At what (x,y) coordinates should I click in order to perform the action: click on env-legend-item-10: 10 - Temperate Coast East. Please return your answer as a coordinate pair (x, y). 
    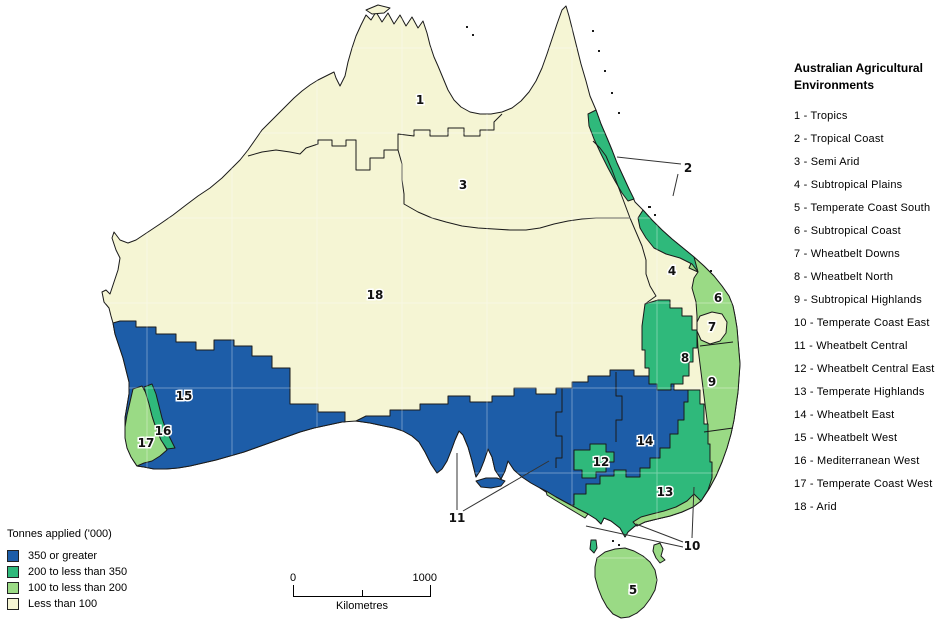
    Looking at the image, I should click on (862, 322).